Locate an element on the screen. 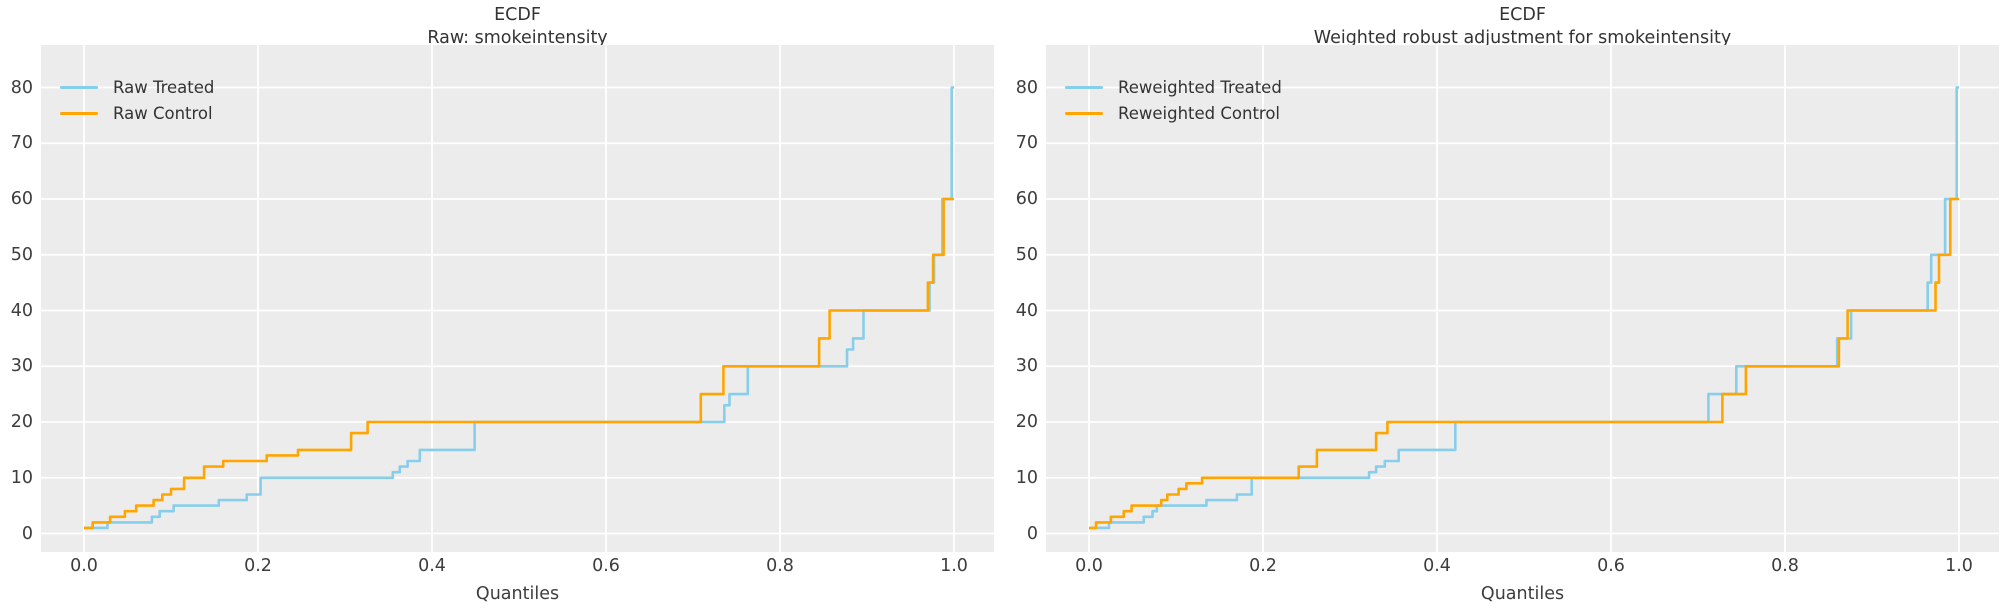 The width and height of the screenshot is (2011, 611). legend: Reweighted Treated Reweighted Control is located at coordinates (1173, 100).